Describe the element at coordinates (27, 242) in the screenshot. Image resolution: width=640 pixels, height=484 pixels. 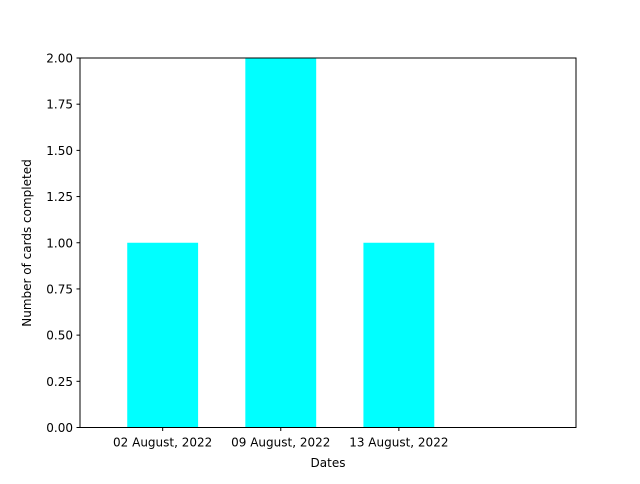
I see `y-axis-label: Number of cards completed` at that location.